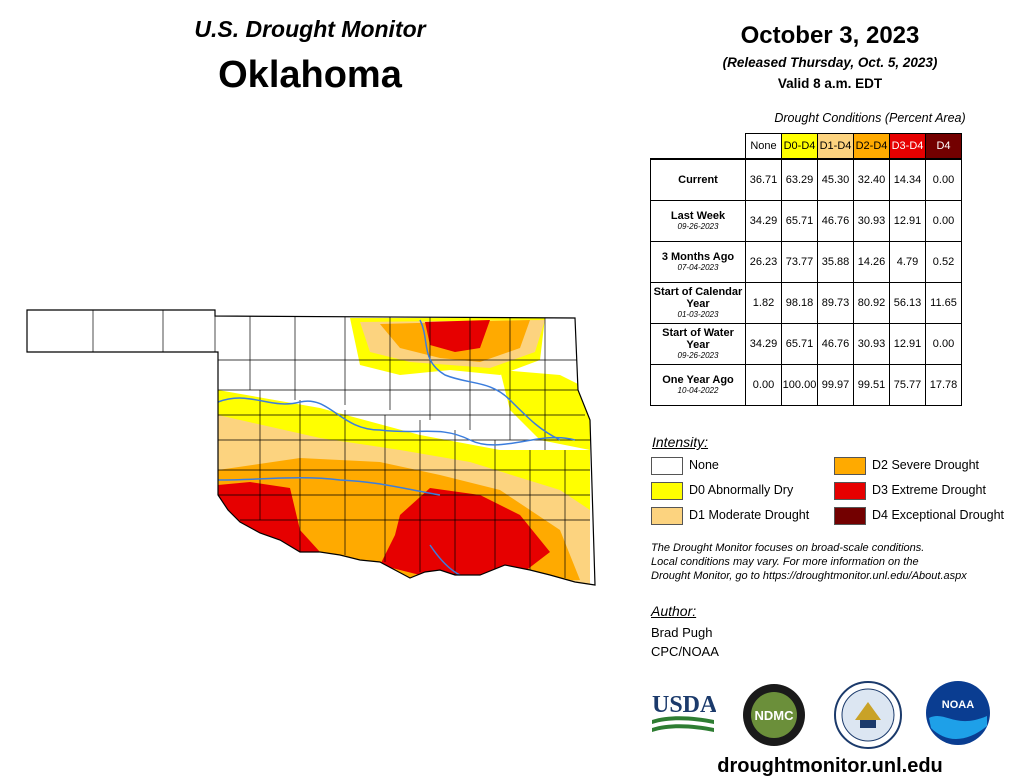 Image resolution: width=1019 pixels, height=780 pixels. I want to click on column-header-d3-d4: D3-D4, so click(907, 146).